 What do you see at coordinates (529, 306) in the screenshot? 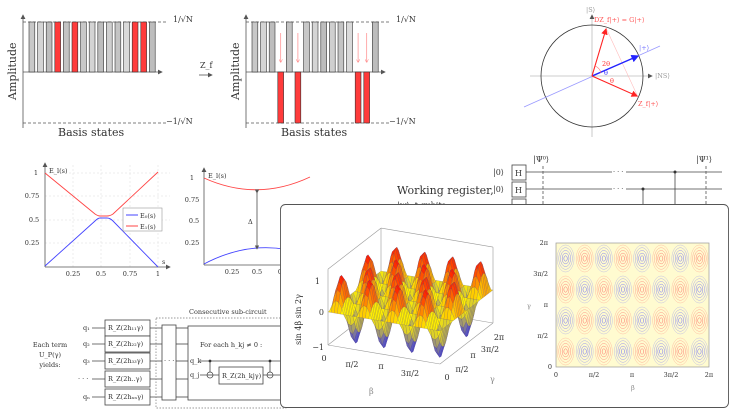
I see `y-axis-label: γ` at bounding box center [529, 306].